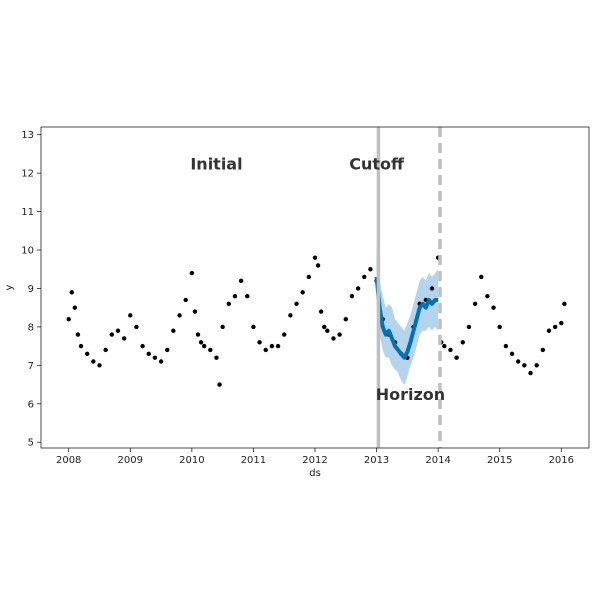 This screenshot has height=600, width=600. I want to click on y-tick-label: 6, so click(31, 404).